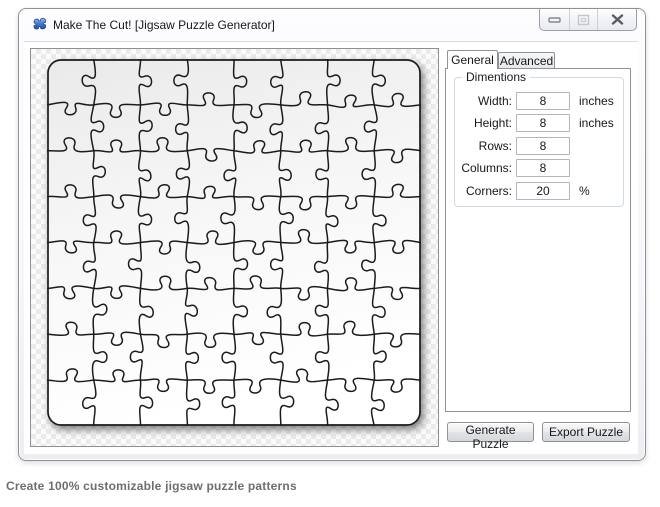 This screenshot has width=660, height=507. I want to click on minimize-button, so click(554, 19).